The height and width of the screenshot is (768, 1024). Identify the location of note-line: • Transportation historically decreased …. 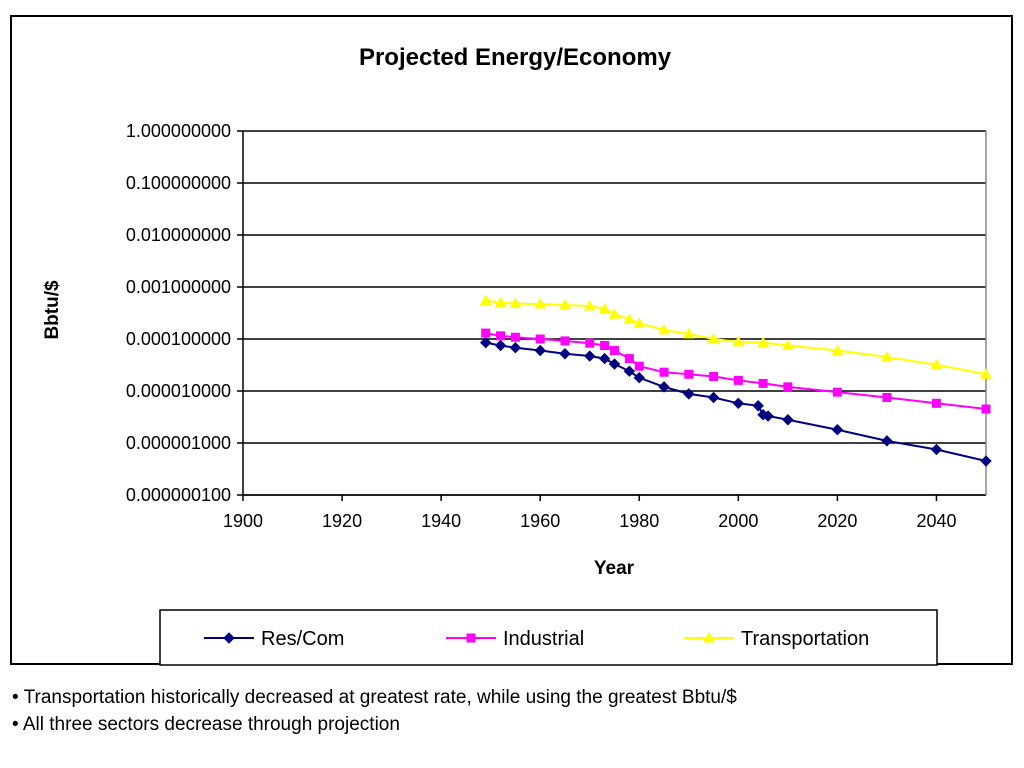
(374, 697).